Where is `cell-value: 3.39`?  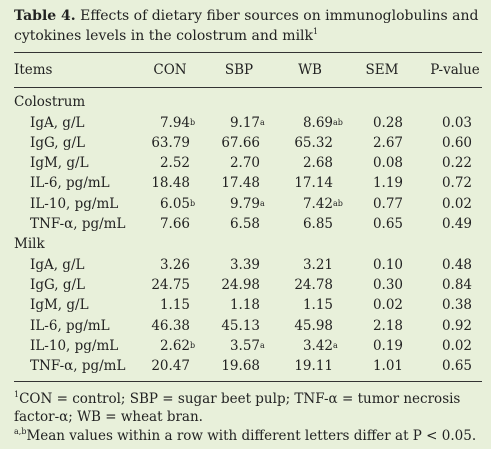
cell-value: 3.39 is located at coordinates (244, 264).